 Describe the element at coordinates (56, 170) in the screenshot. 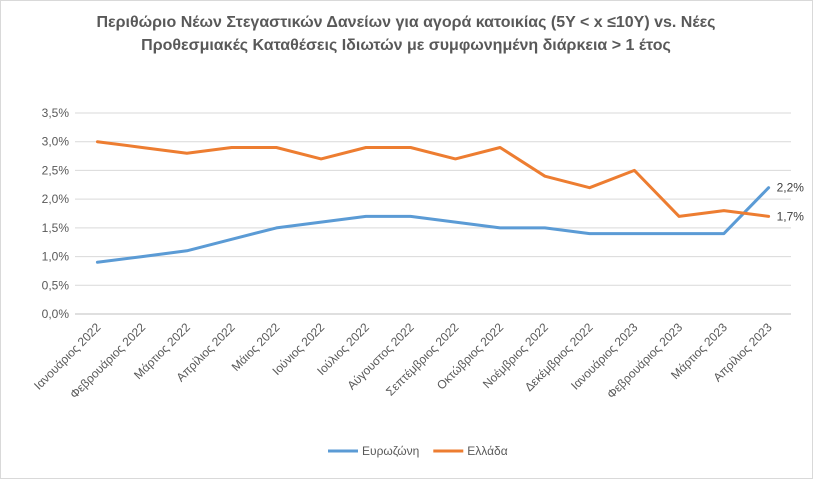

I see `y-tick-label: 2,5%` at that location.